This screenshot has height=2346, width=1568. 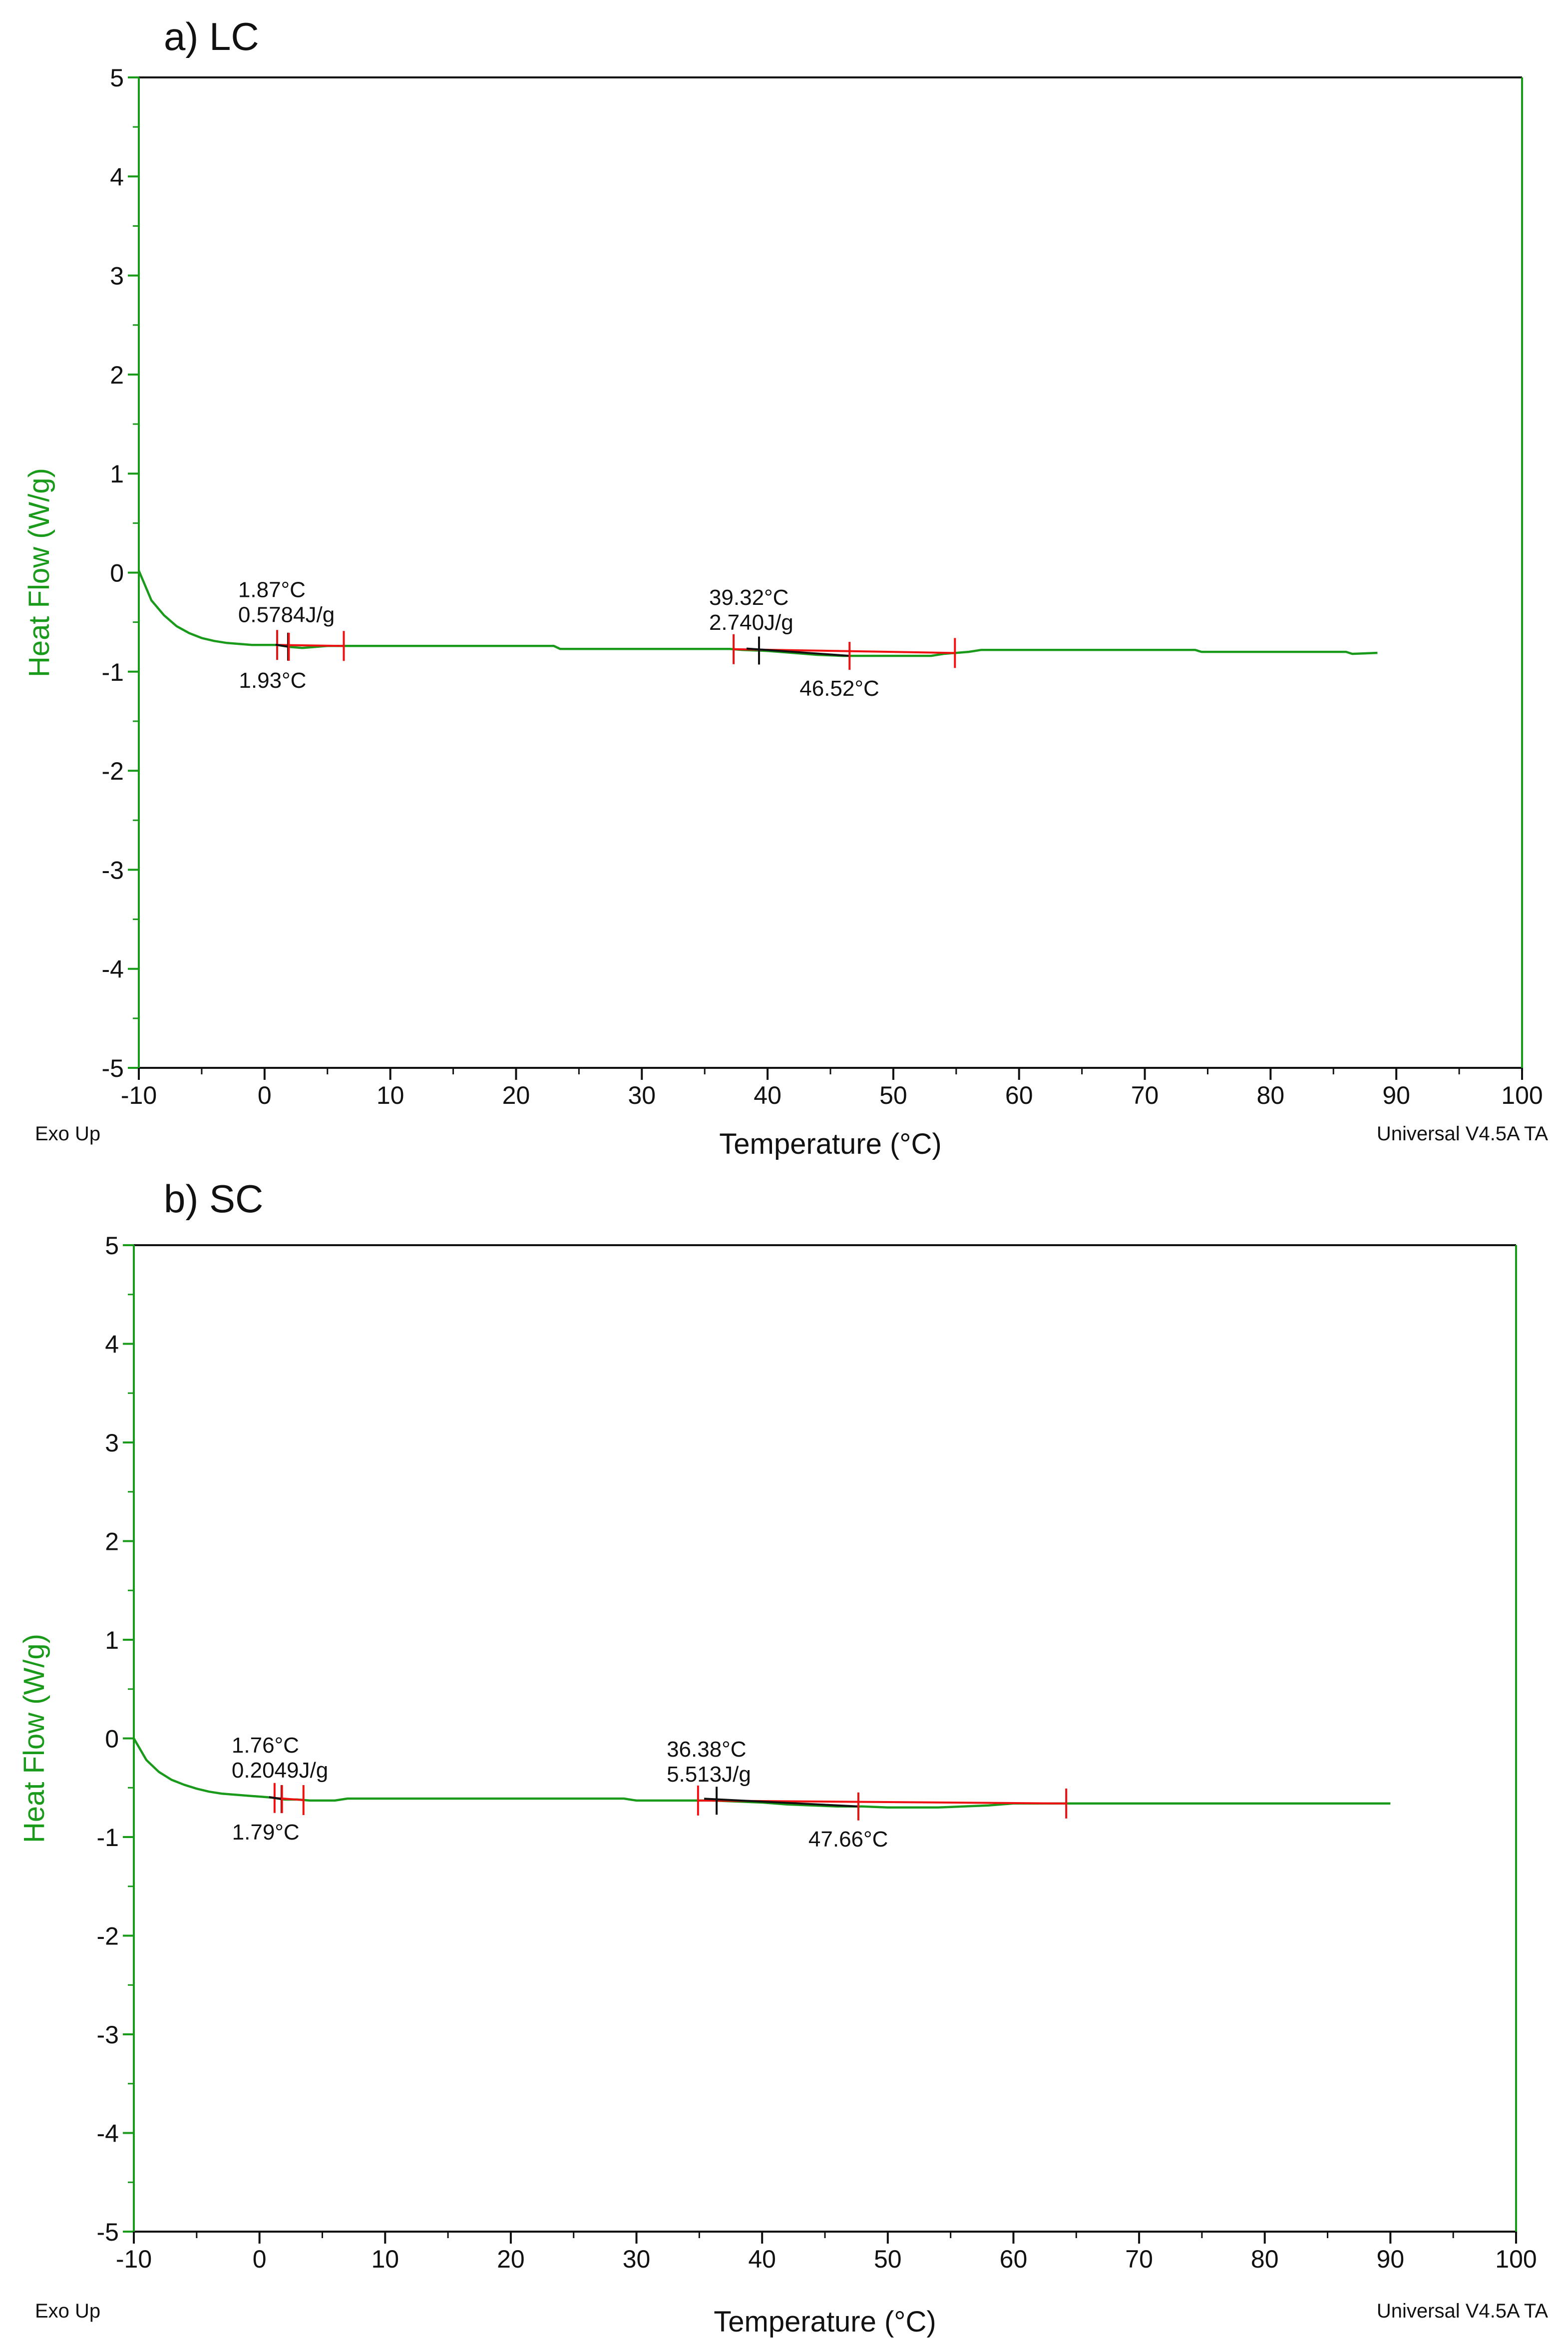 What do you see at coordinates (706, 1749) in the screenshot?
I see `annotation-label: 36.38°C` at bounding box center [706, 1749].